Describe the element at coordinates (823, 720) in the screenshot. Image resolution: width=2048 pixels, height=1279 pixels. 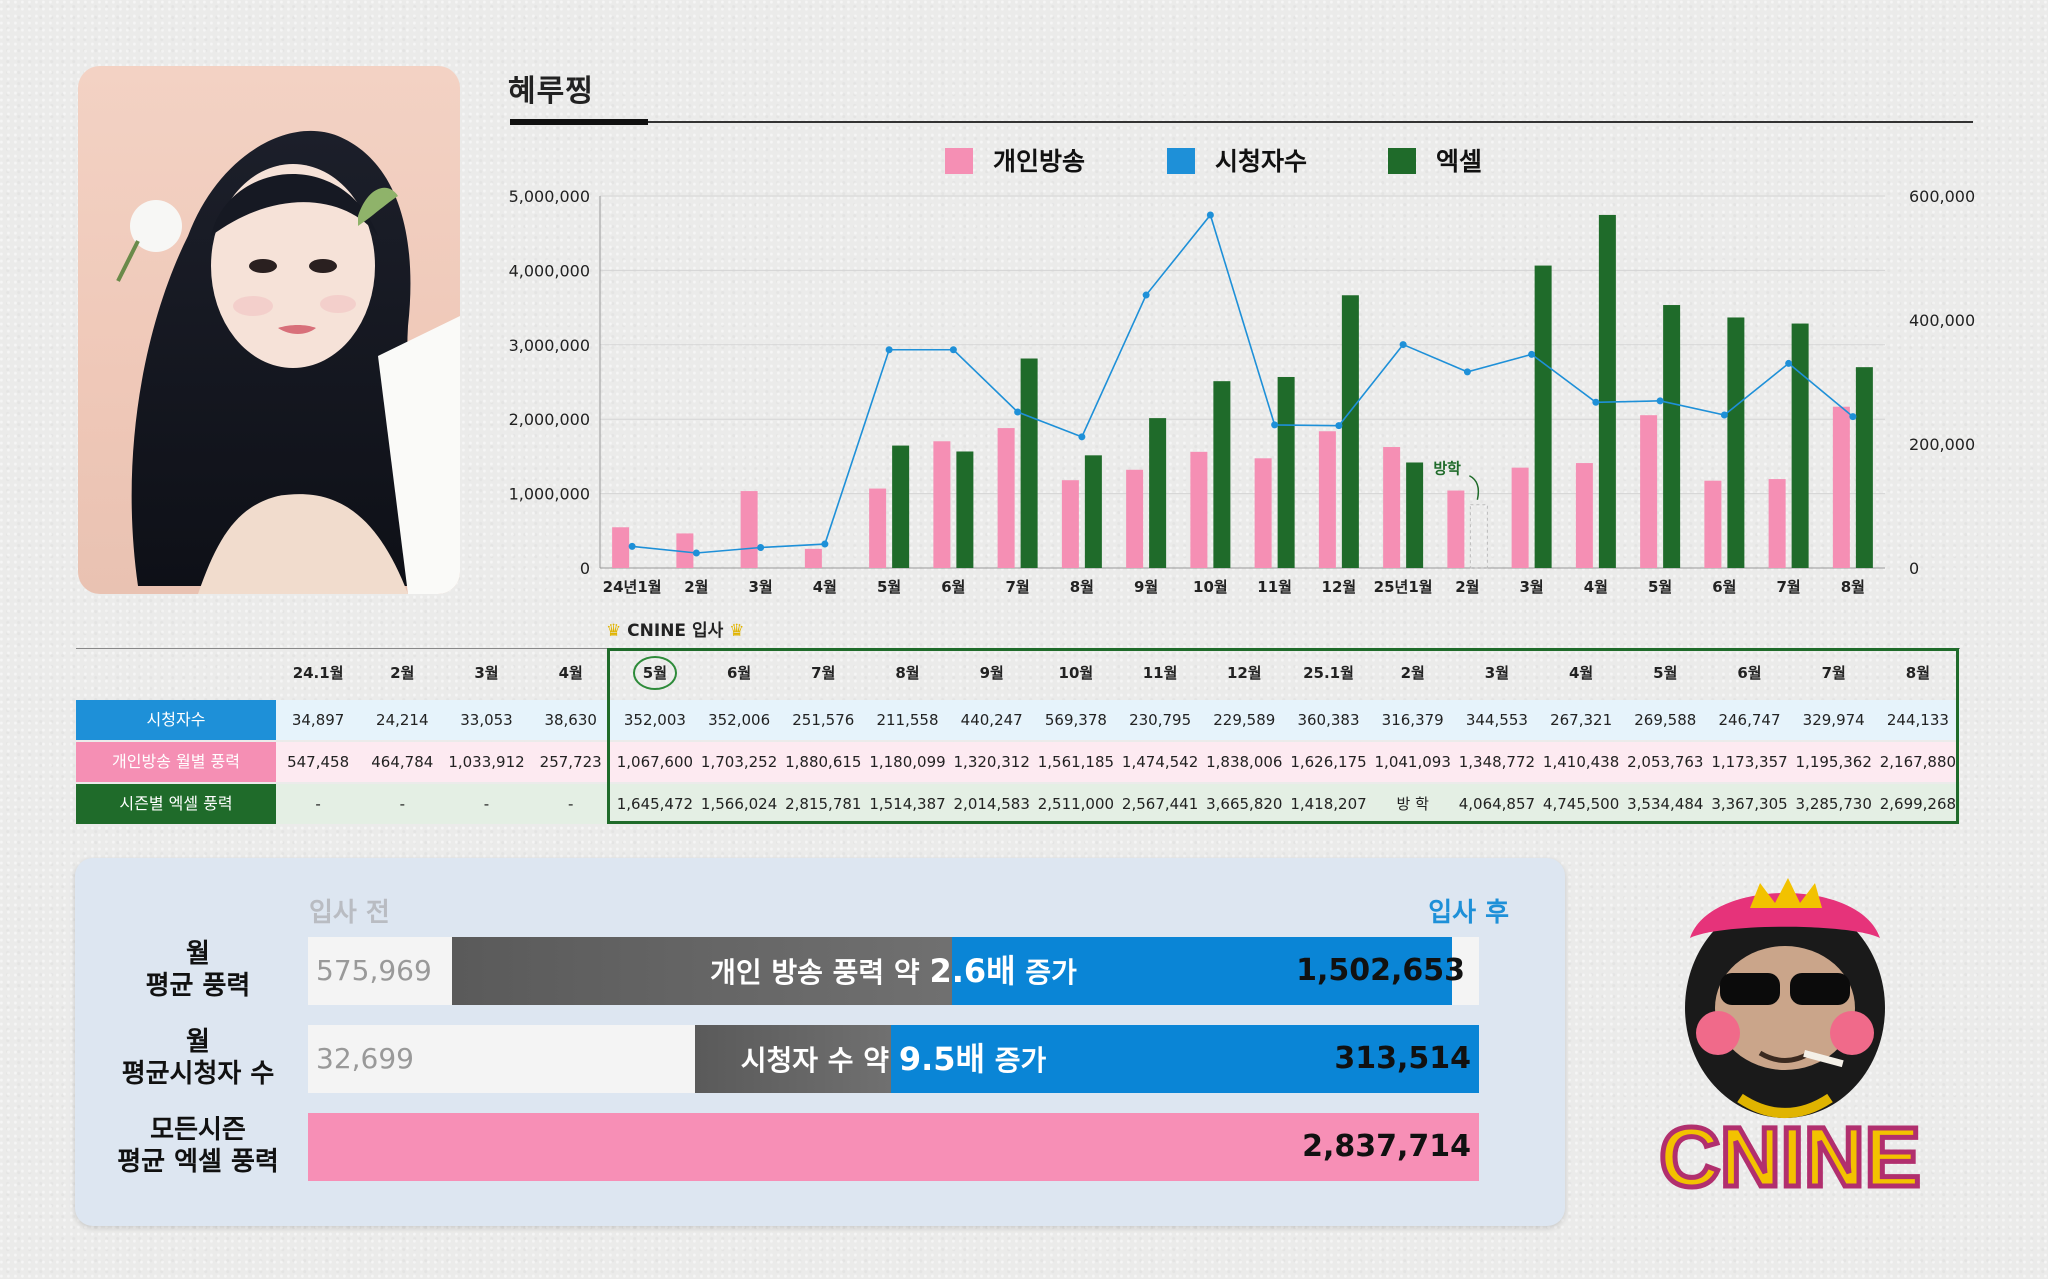
I see `table-cell: 251,576` at that location.